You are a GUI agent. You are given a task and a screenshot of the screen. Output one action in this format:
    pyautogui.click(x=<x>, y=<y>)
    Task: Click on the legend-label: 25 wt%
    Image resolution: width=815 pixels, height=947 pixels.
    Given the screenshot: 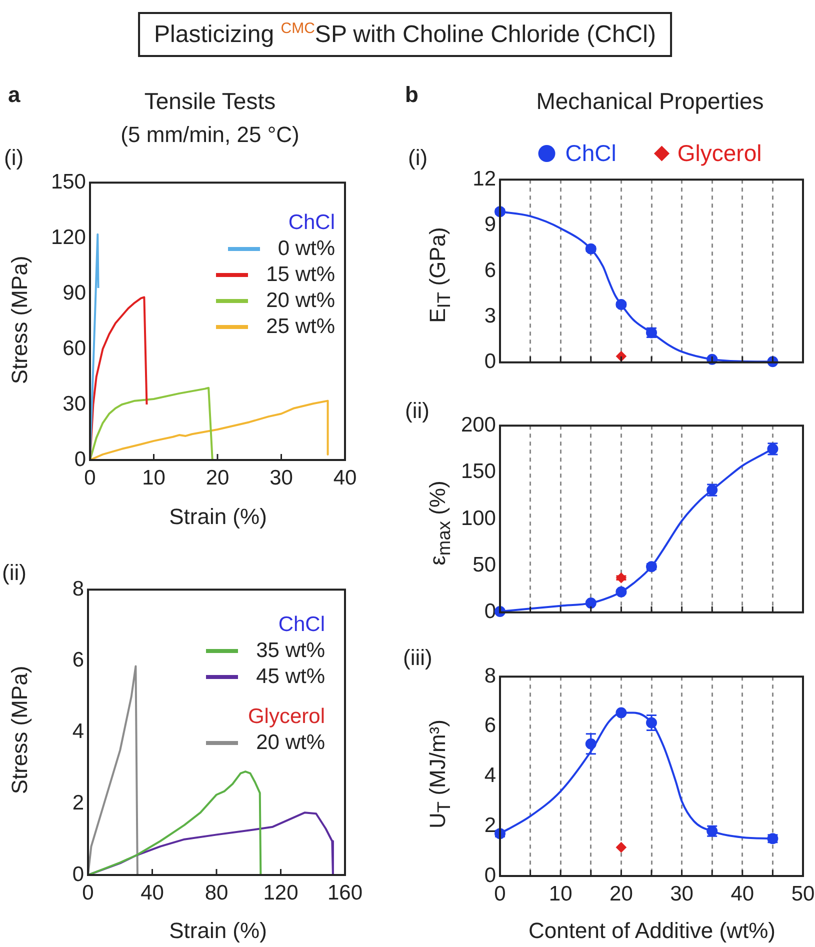 What is the action you would take?
    pyautogui.click(x=300, y=327)
    